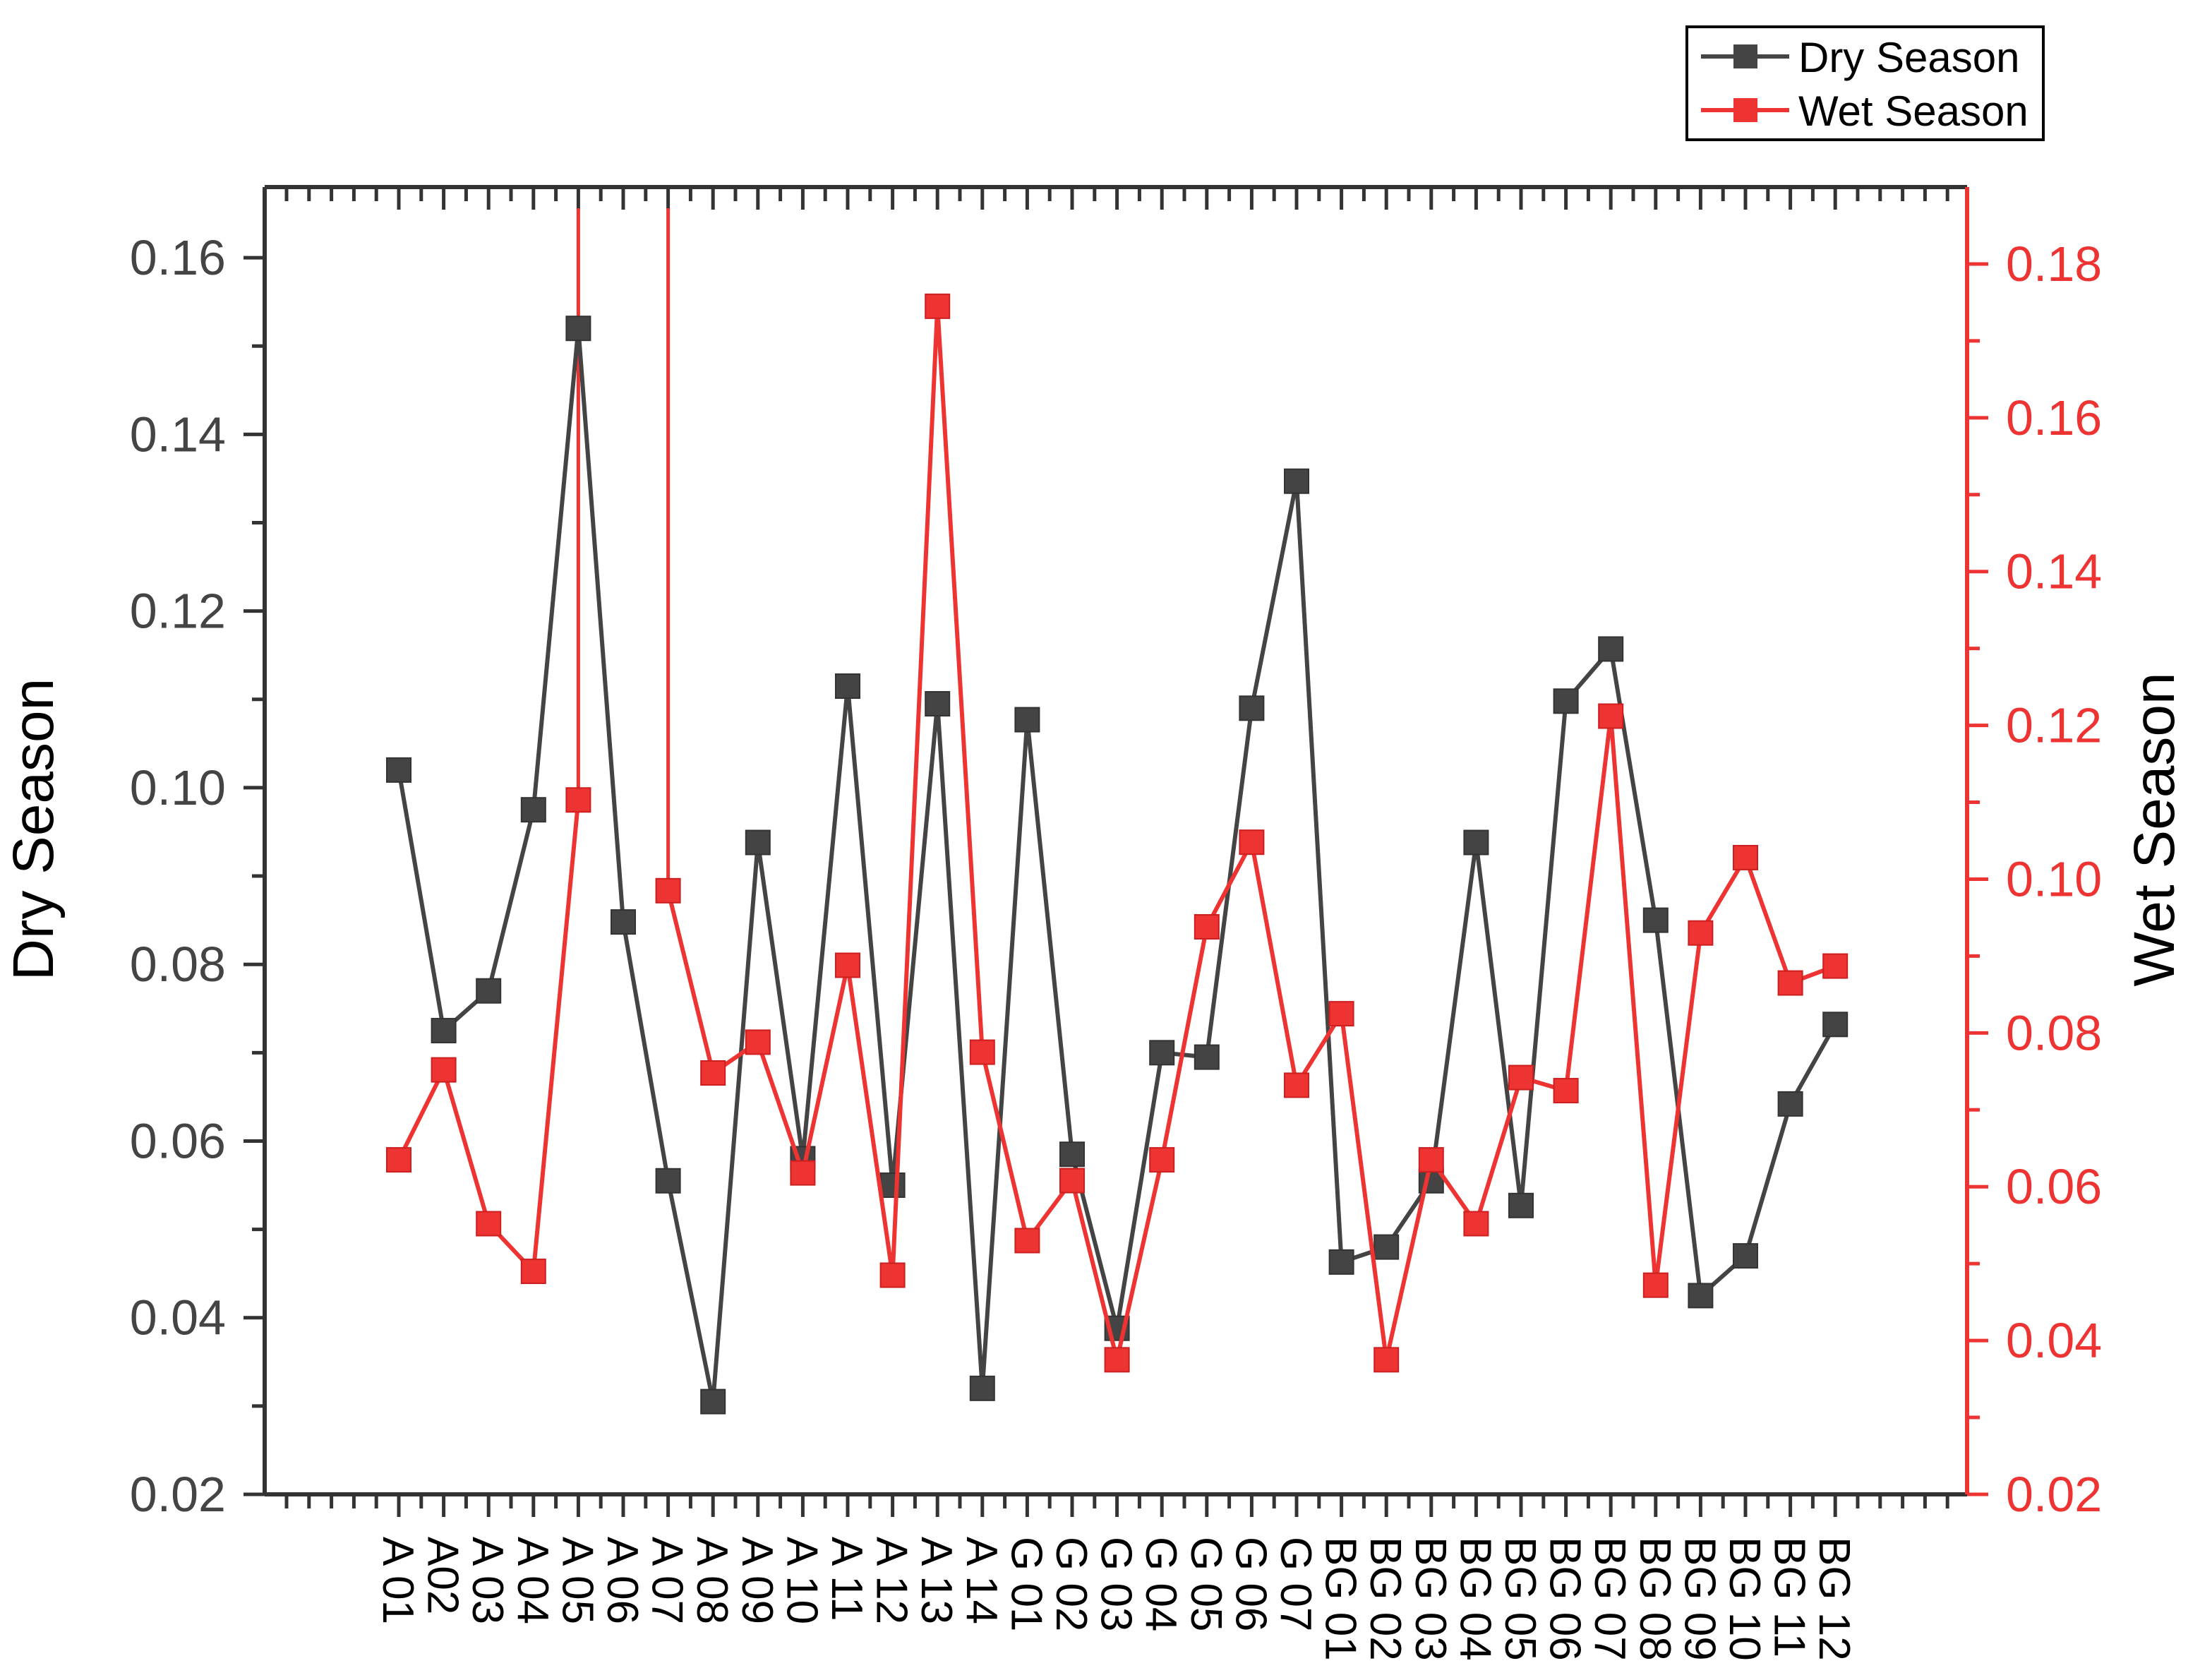  Describe the element at coordinates (2054, 264) in the screenshot. I see `y-right-tick-label: 0.18` at that location.